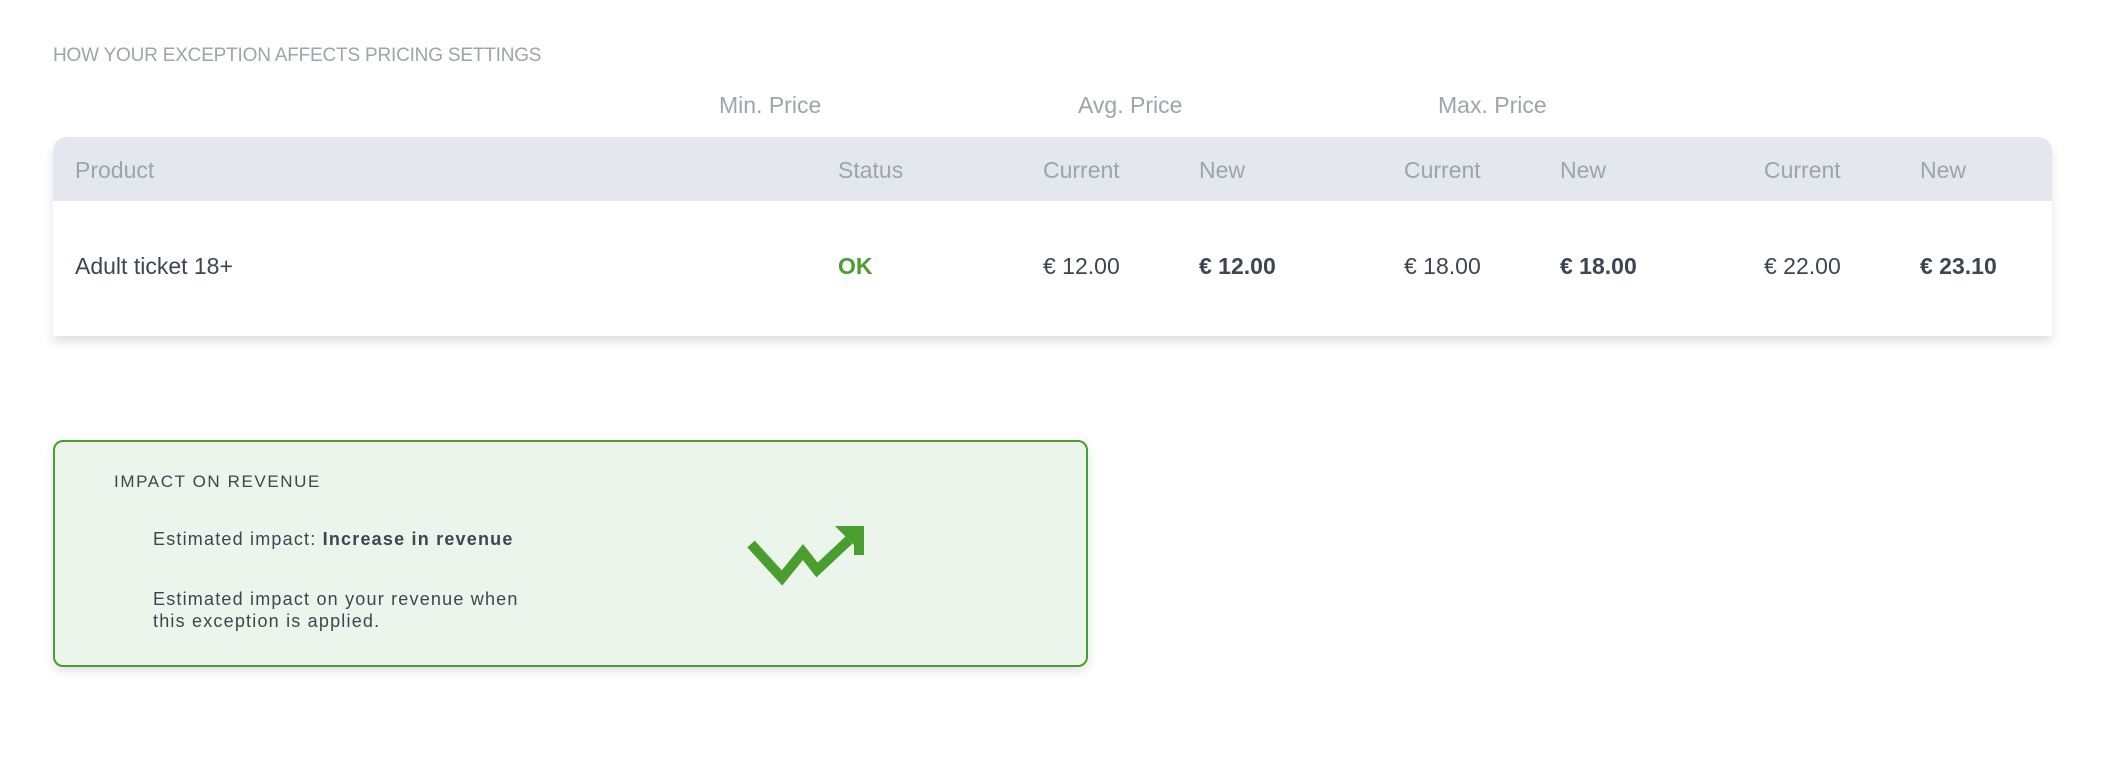 This screenshot has height=764, width=2108. Describe the element at coordinates (115, 170) in the screenshot. I see `col-product: Product` at that location.